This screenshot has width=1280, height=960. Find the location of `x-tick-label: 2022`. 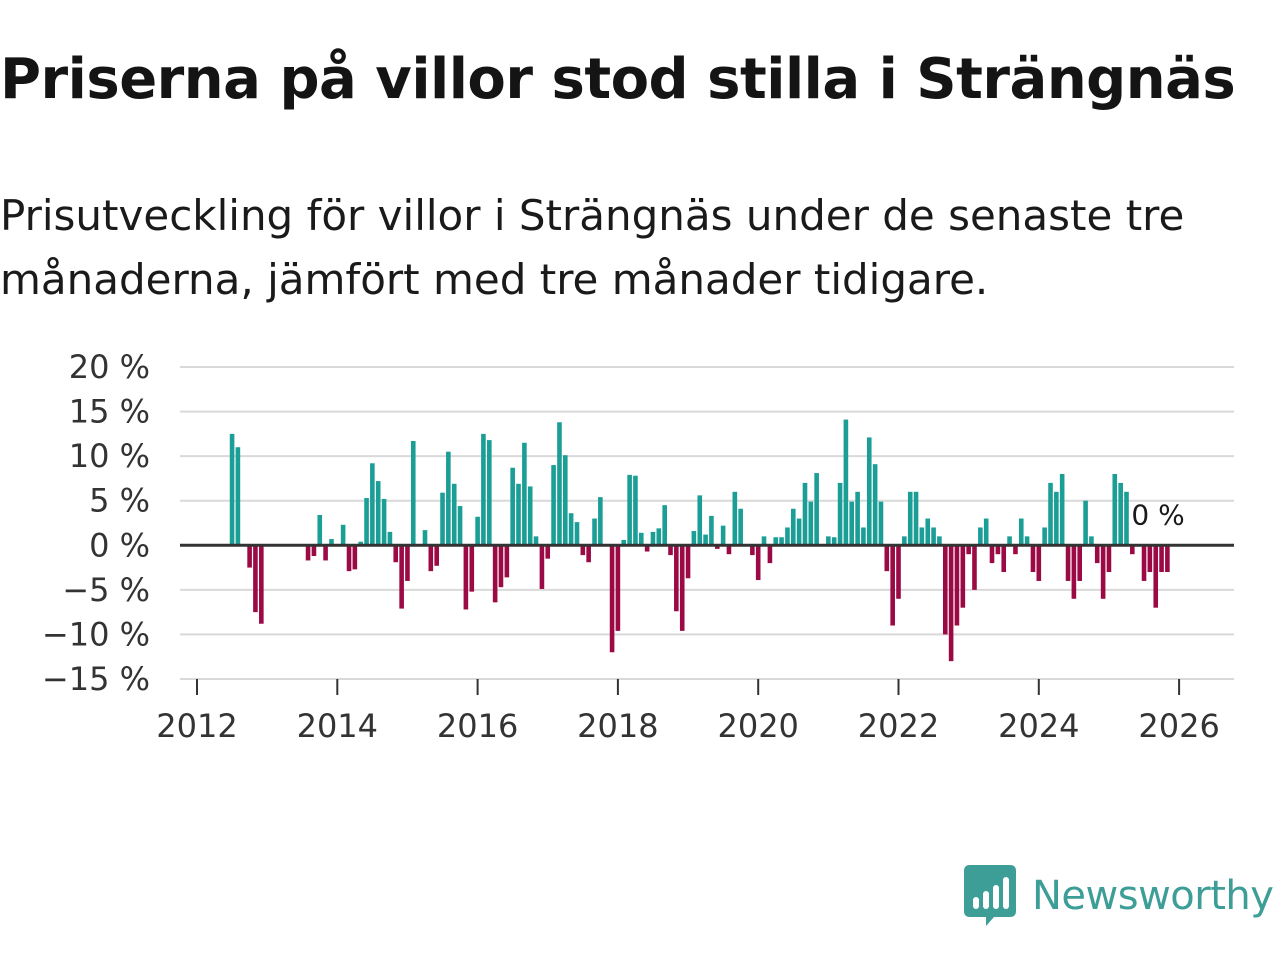

x-tick-label: 2022 is located at coordinates (898, 726).